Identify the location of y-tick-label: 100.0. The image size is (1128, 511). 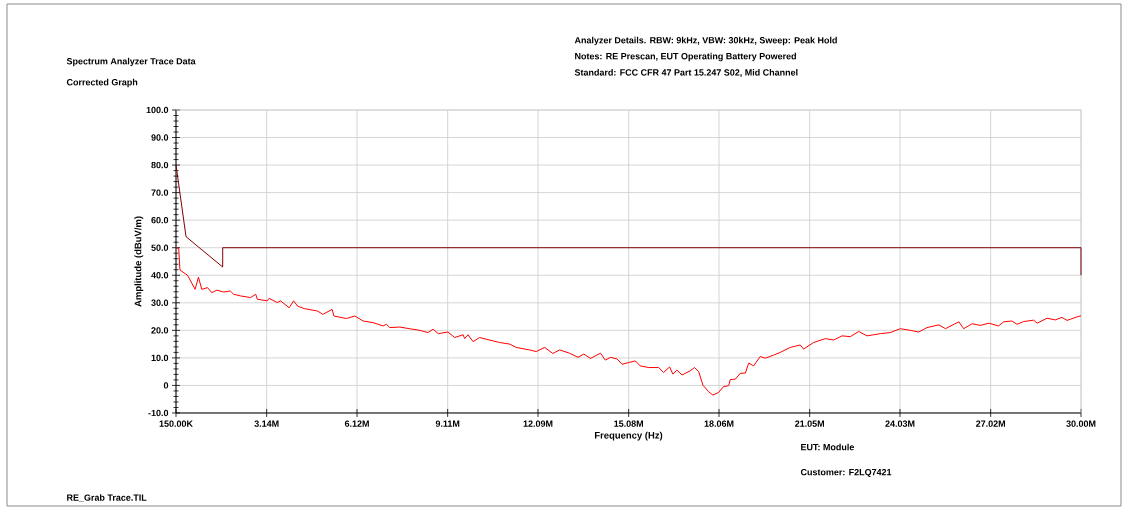
(157, 110).